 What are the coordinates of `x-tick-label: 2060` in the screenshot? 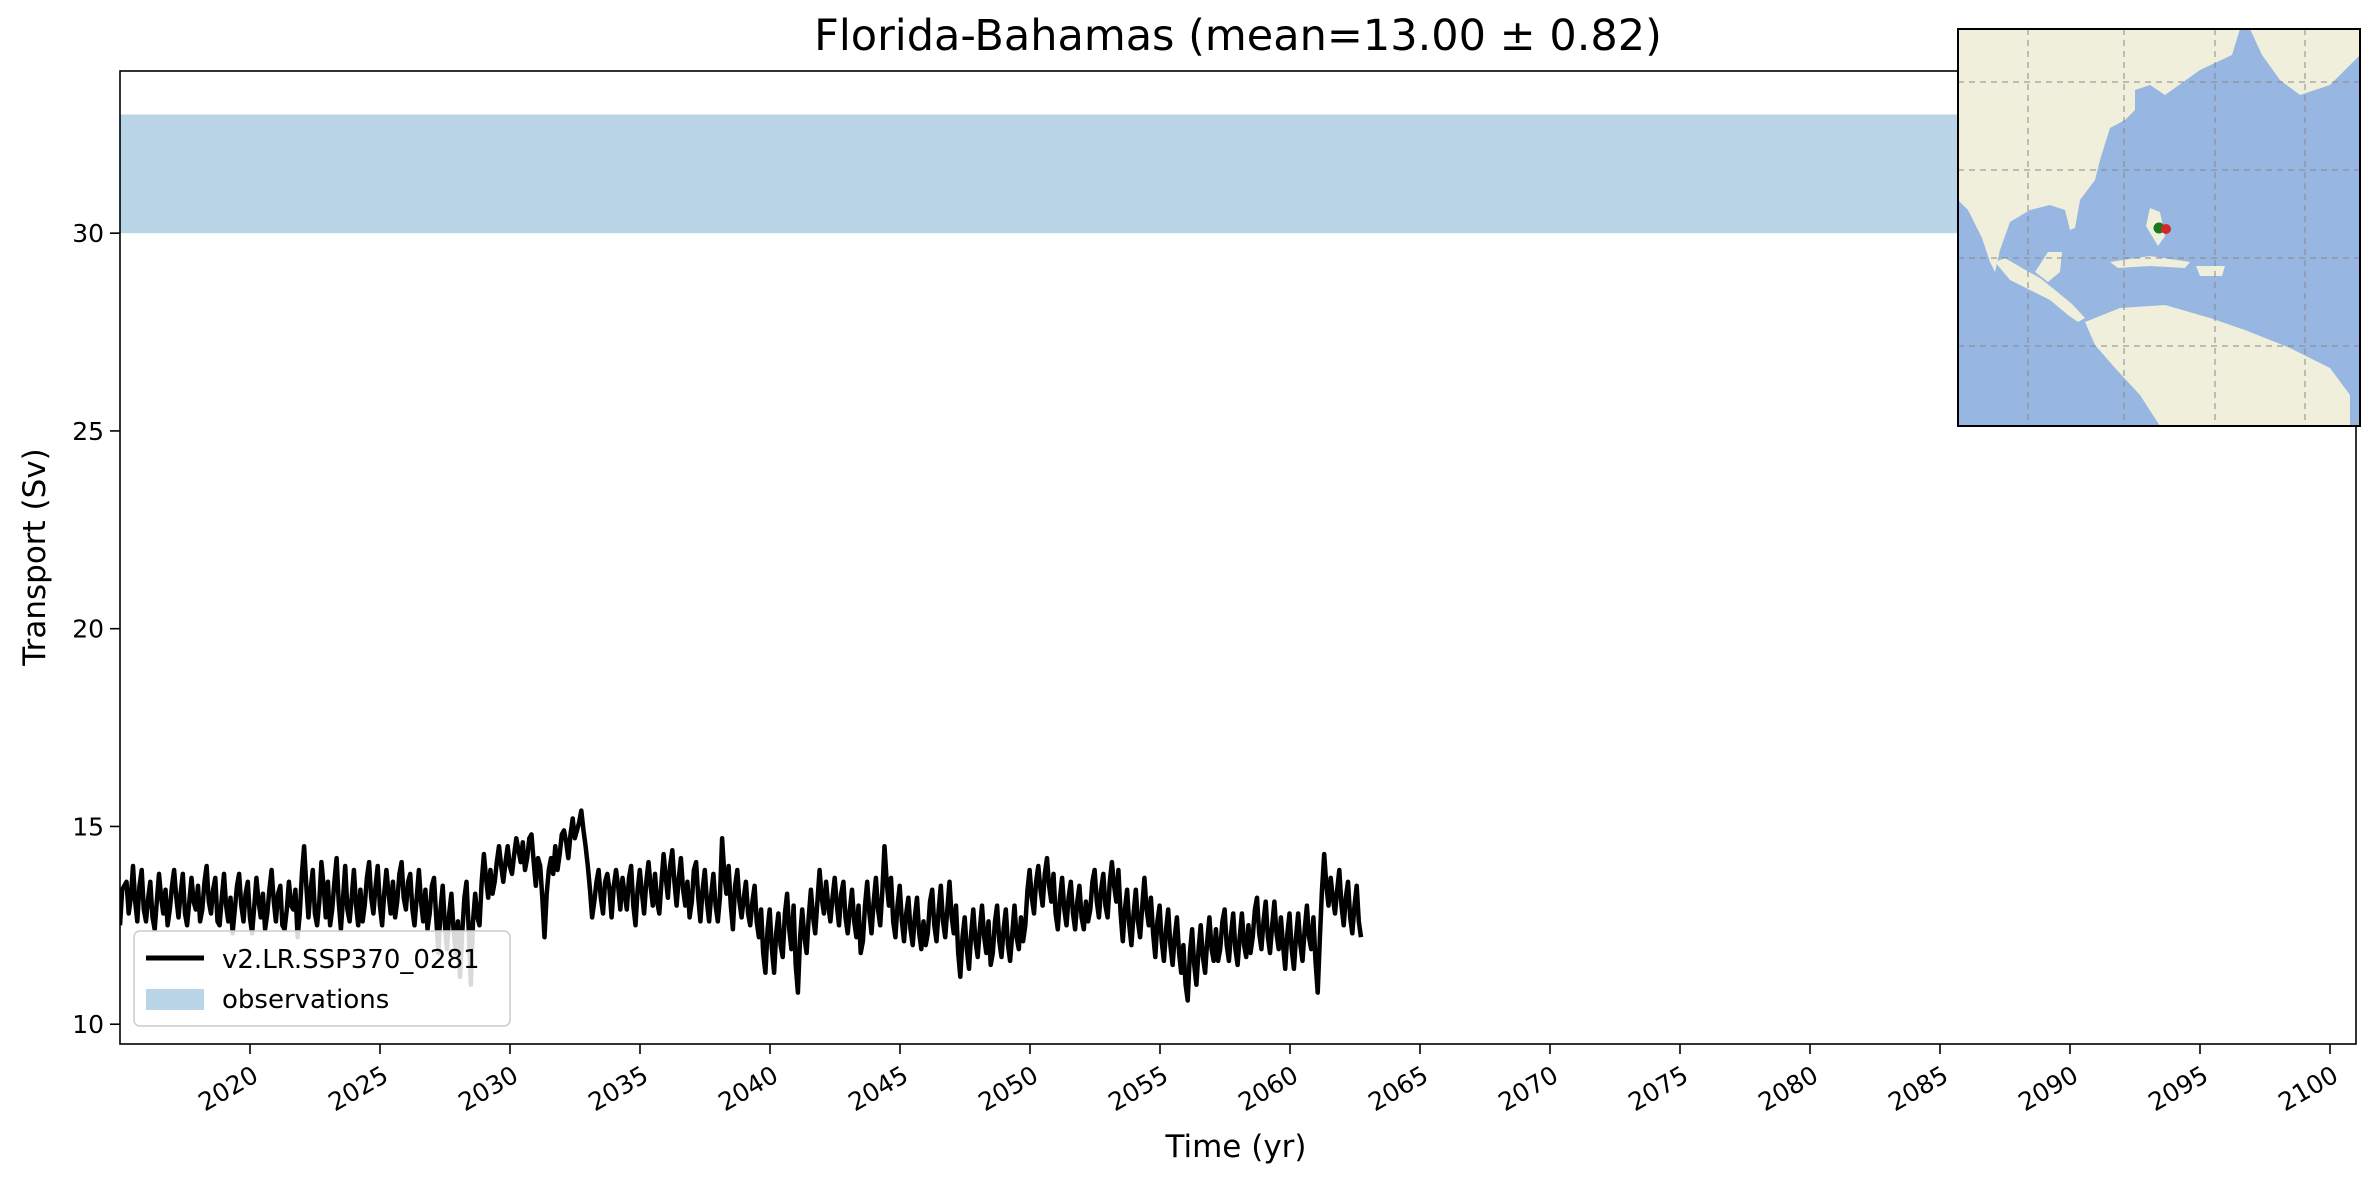 It's located at (1268, 1088).